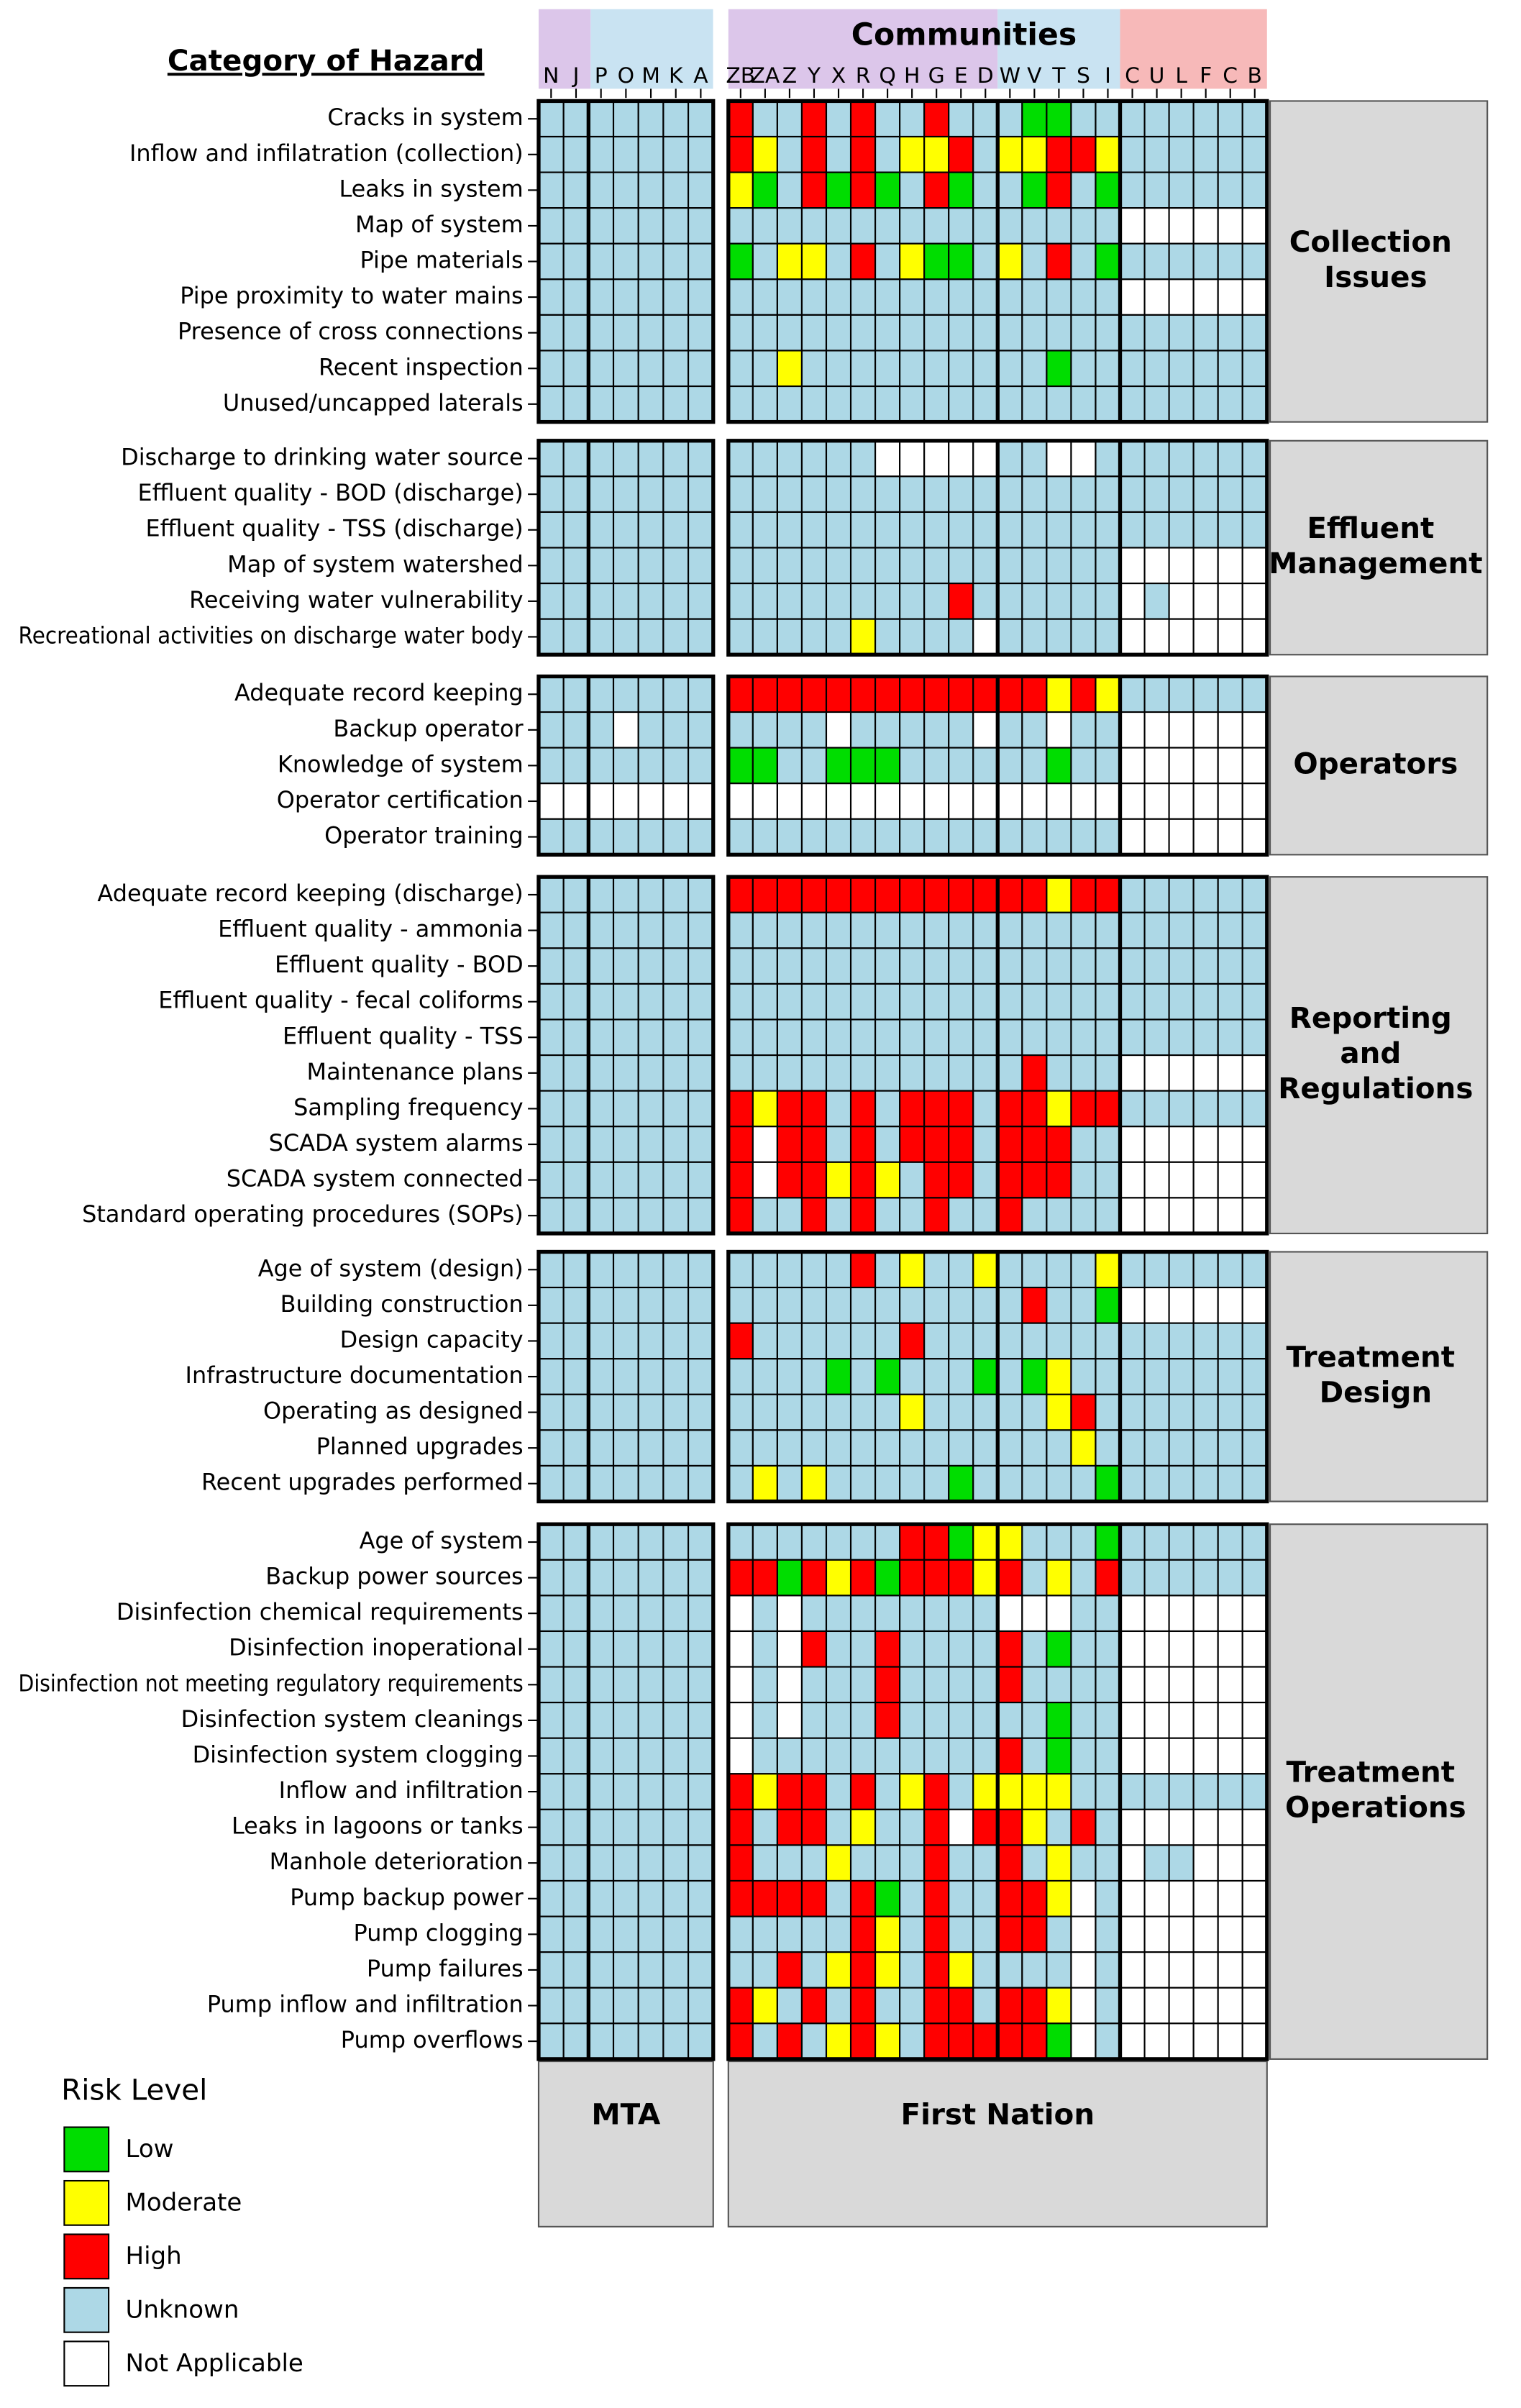  I want to click on row-label: Disinfection chemical requirements, so click(320, 1612).